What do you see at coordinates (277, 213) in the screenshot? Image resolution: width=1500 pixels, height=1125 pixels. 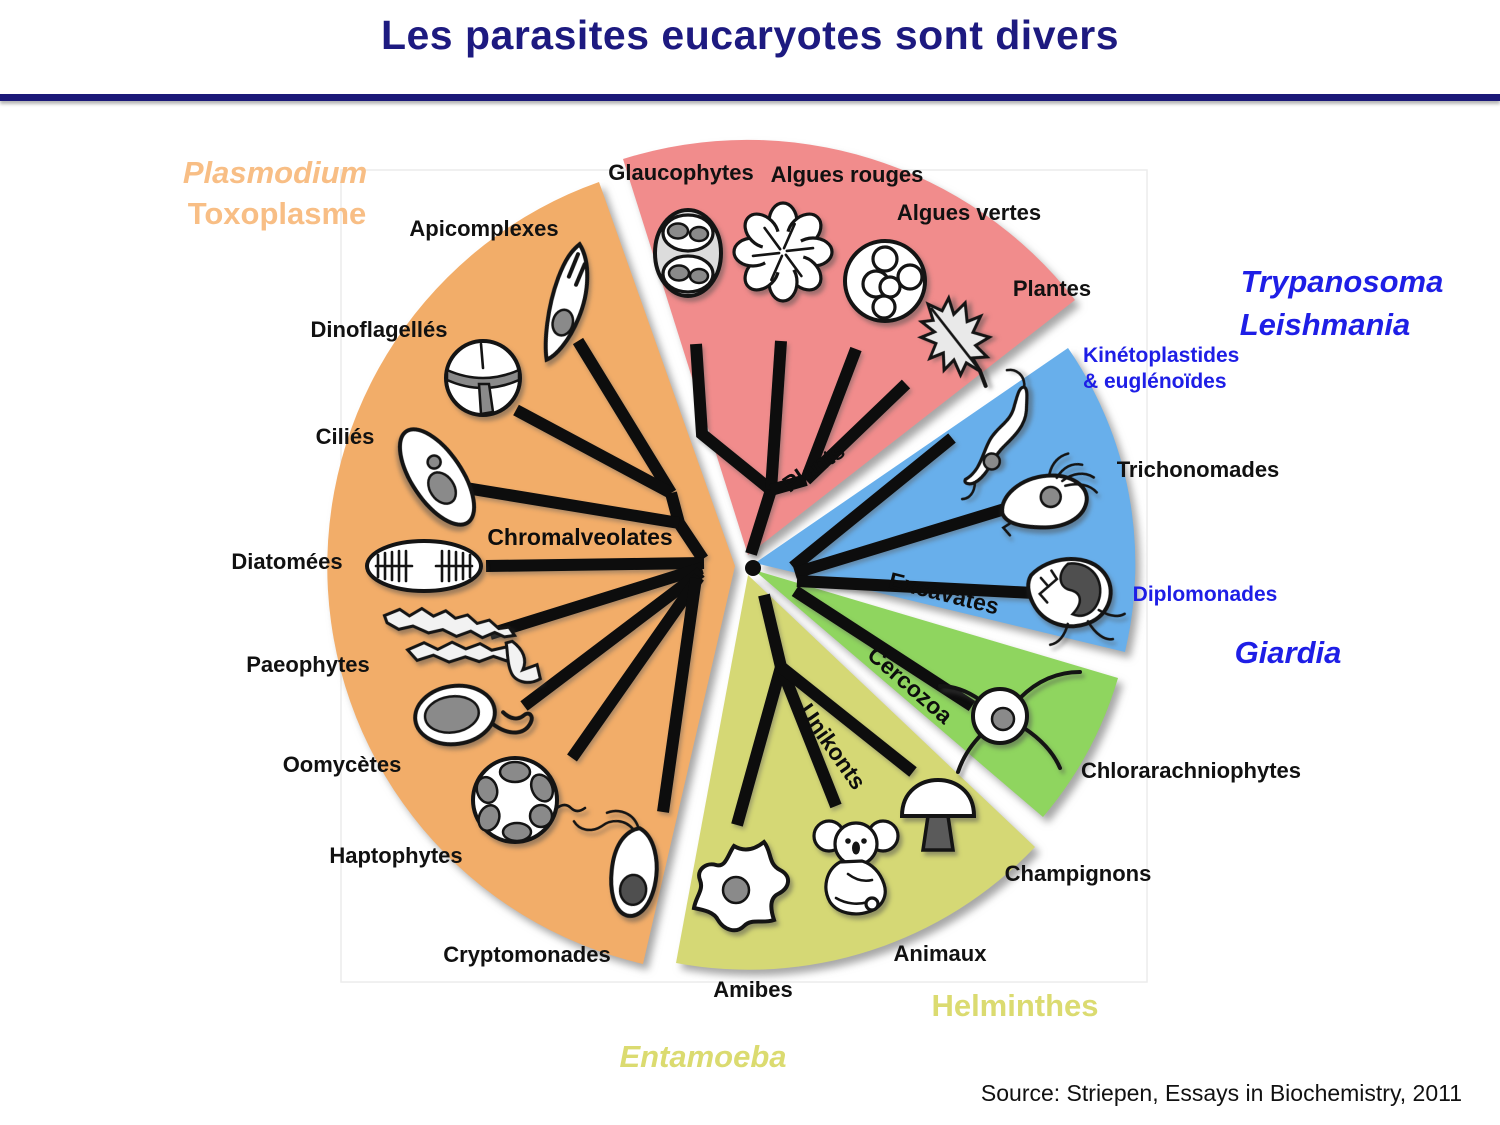 I see `label-toxoplasme: Toxoplasme` at bounding box center [277, 213].